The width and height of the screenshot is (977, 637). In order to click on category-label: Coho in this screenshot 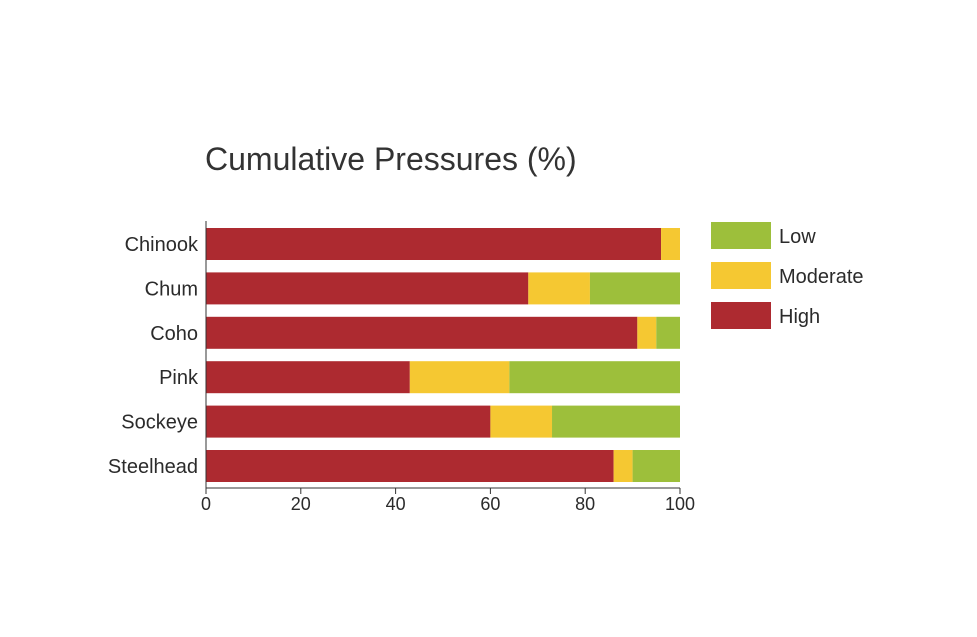, I will do `click(174, 334)`.